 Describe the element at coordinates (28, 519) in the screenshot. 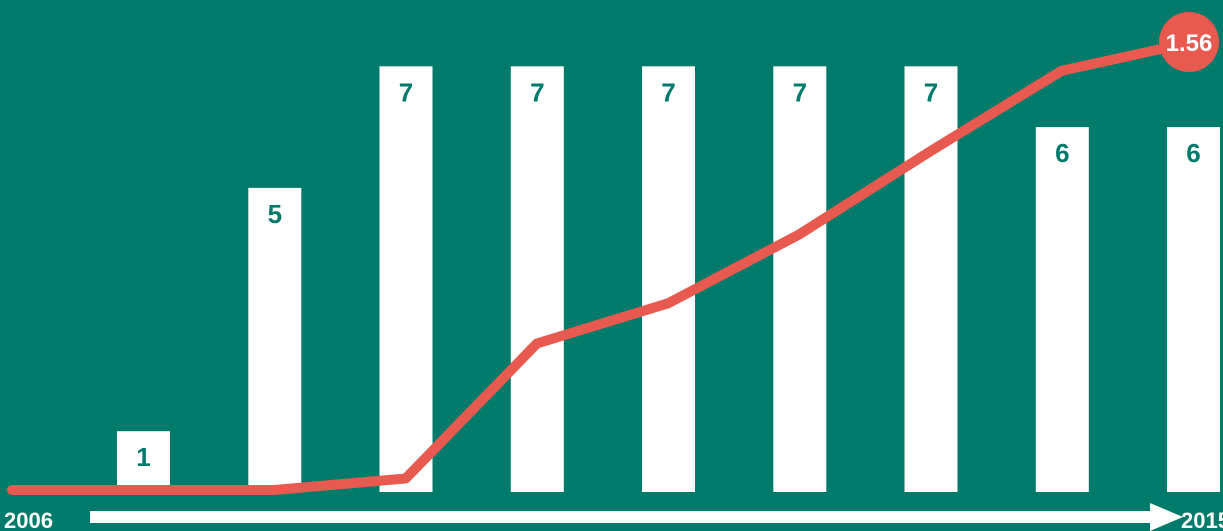

I see `start-year-label: 2006` at that location.